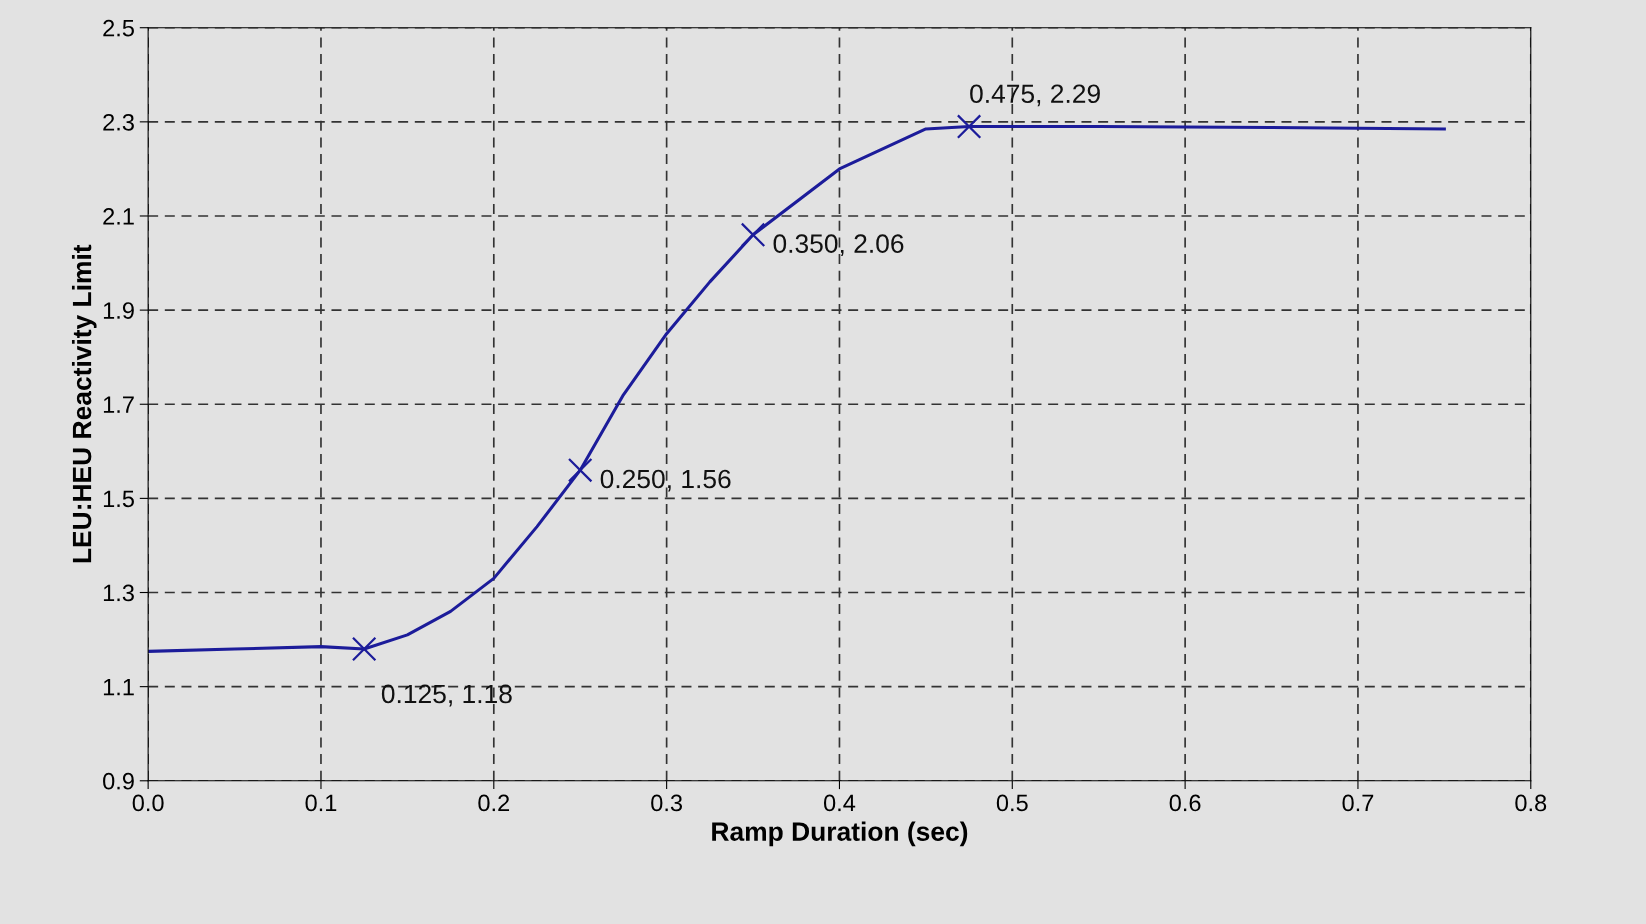  What do you see at coordinates (839, 803) in the screenshot?
I see `x-tick-label: 0.4` at bounding box center [839, 803].